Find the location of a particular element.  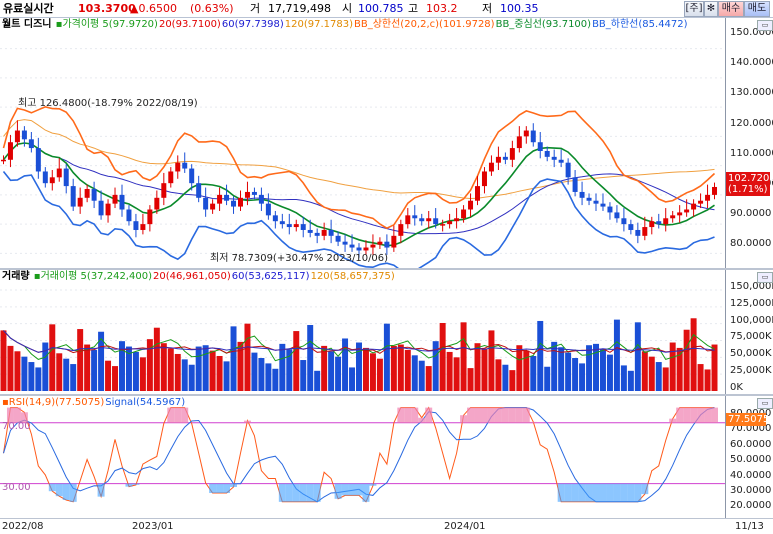

price-legend-item: 120(97.1783) is located at coordinates (318, 24).